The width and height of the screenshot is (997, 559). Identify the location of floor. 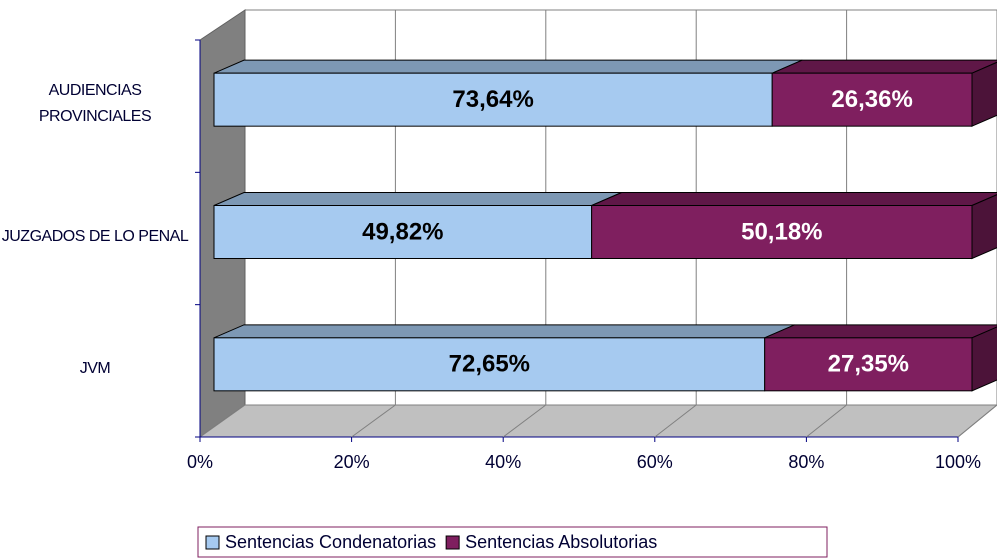
(597, 421).